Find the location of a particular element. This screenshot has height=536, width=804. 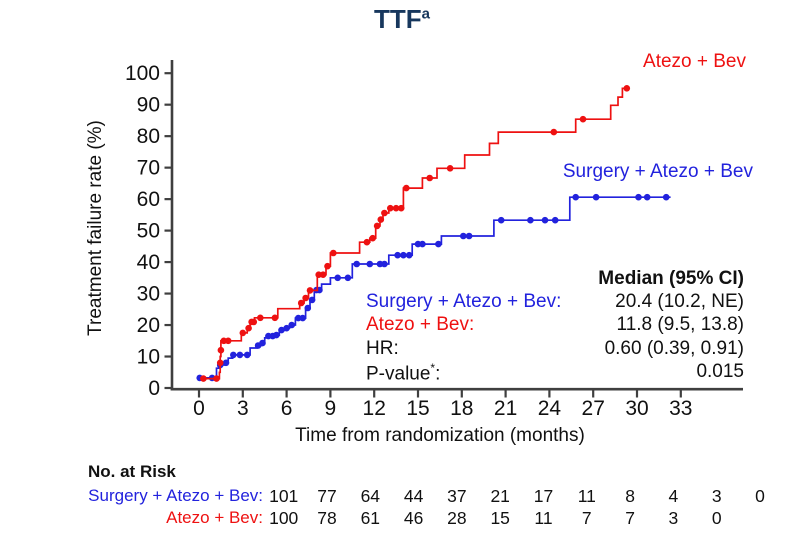

risk-value: 100 is located at coordinates (283, 518).